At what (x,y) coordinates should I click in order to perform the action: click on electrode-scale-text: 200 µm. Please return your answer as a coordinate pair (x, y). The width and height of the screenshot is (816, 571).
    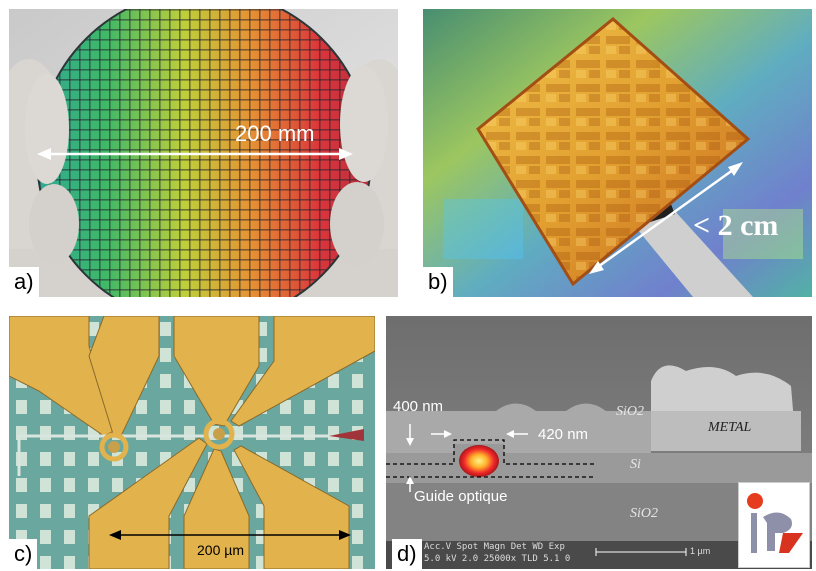
    Looking at the image, I should click on (220, 550).